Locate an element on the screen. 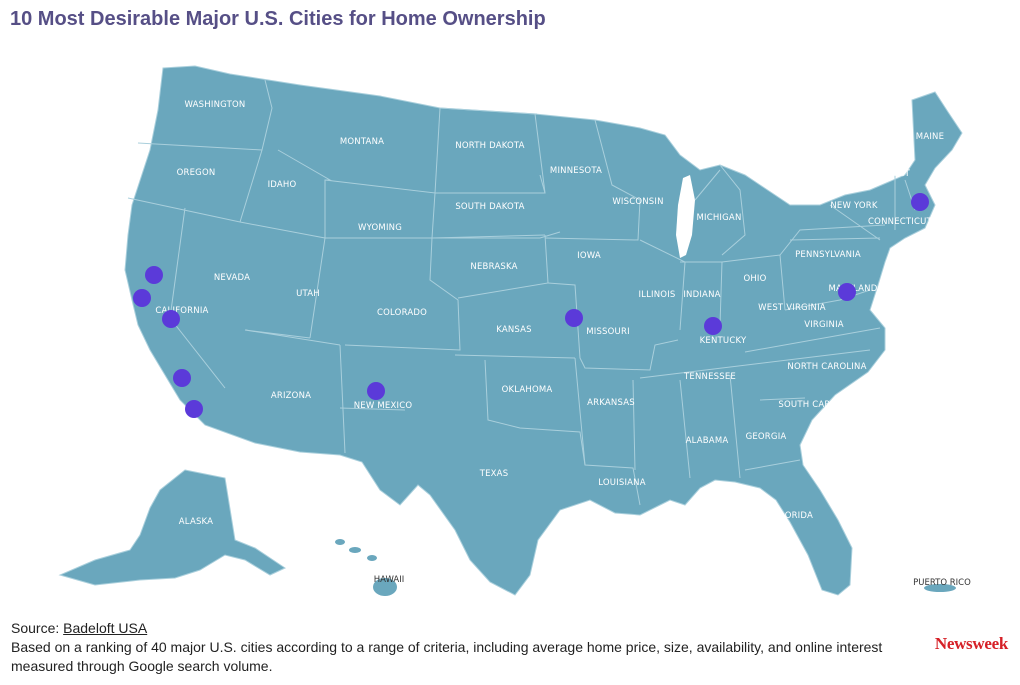 This screenshot has height=685, width=1020. source-prefix: Source: is located at coordinates (37, 628).